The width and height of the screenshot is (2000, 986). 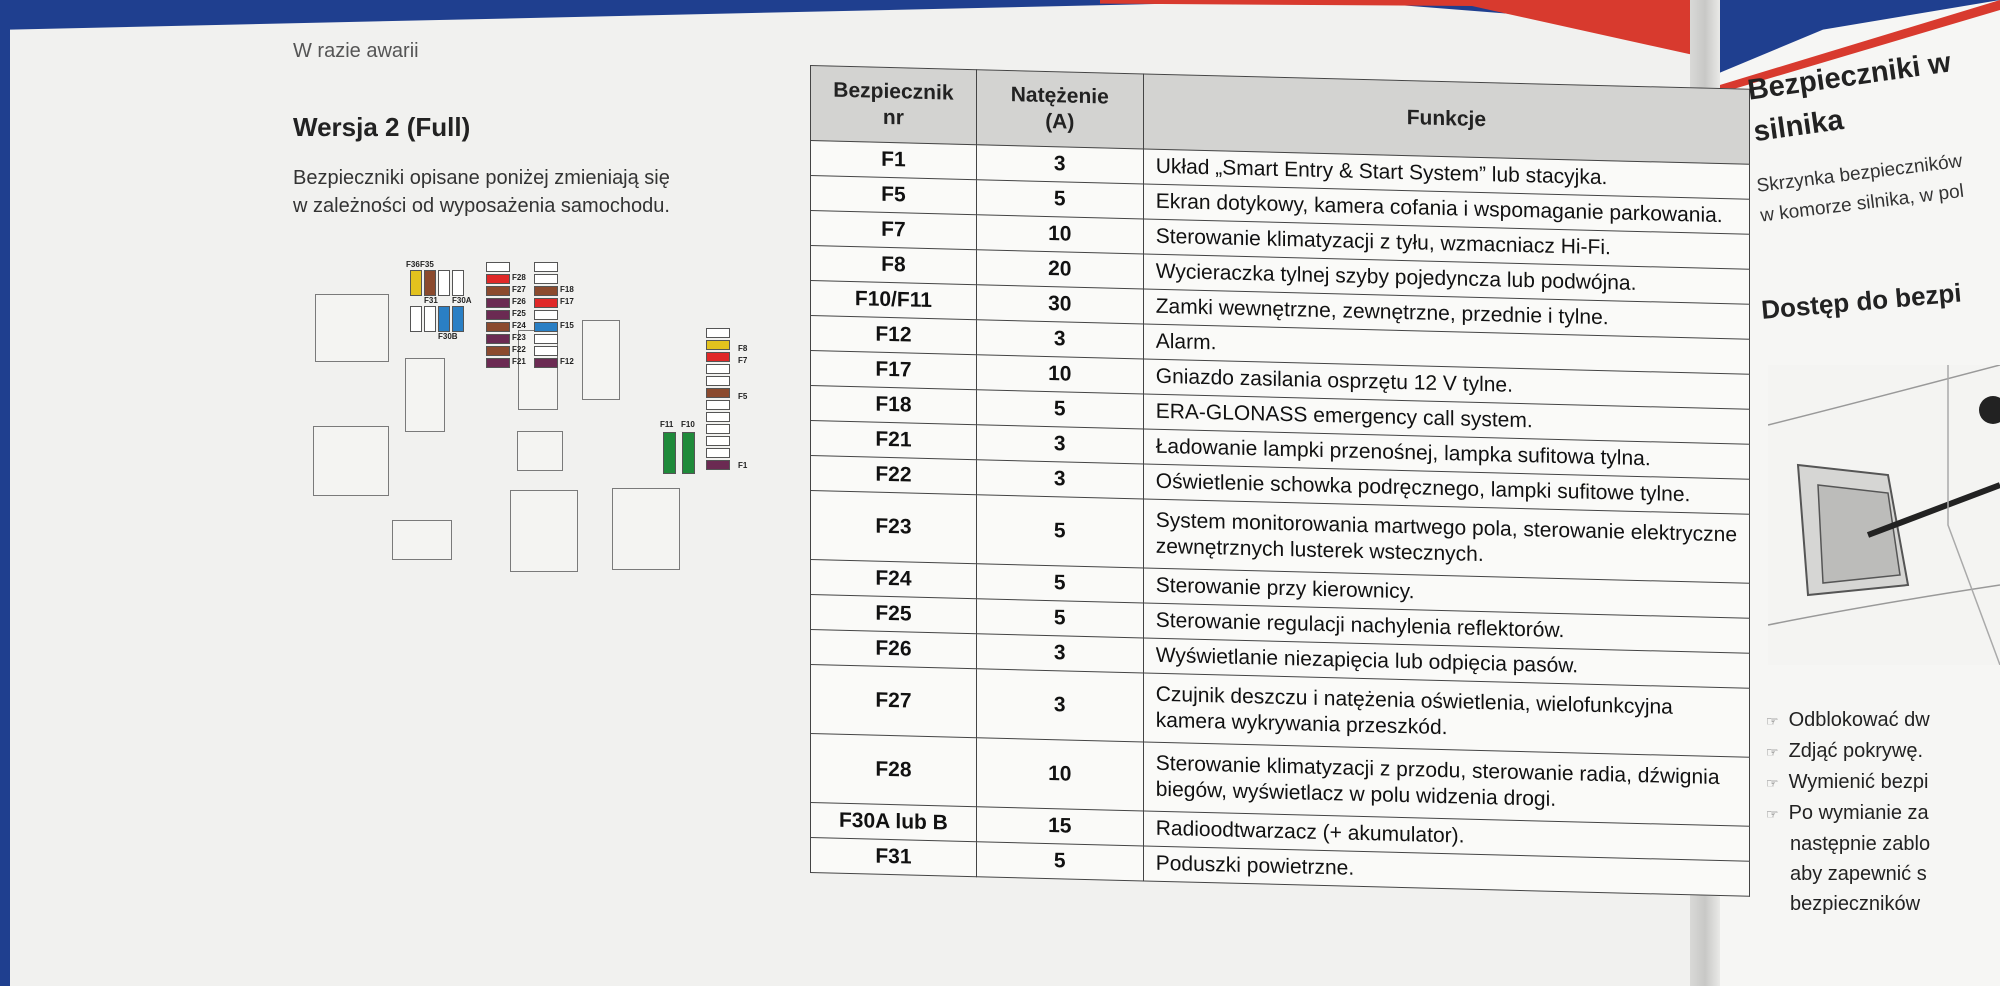 What do you see at coordinates (546, 291) in the screenshot?
I see `fuse-F18` at bounding box center [546, 291].